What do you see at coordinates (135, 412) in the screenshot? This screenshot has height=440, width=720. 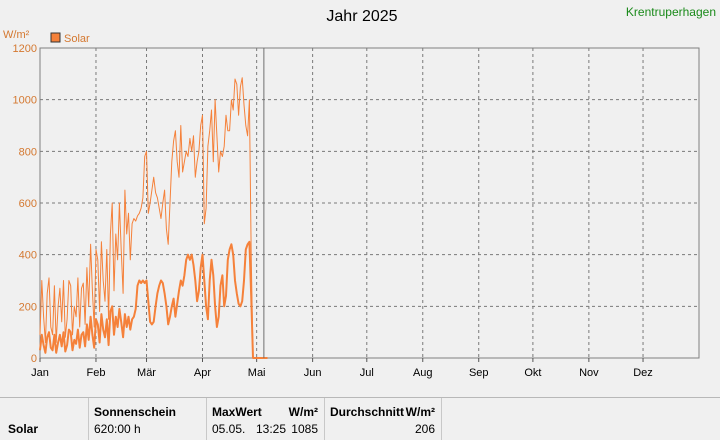 I see `sunshine-header: Sonnenschein` at bounding box center [135, 412].